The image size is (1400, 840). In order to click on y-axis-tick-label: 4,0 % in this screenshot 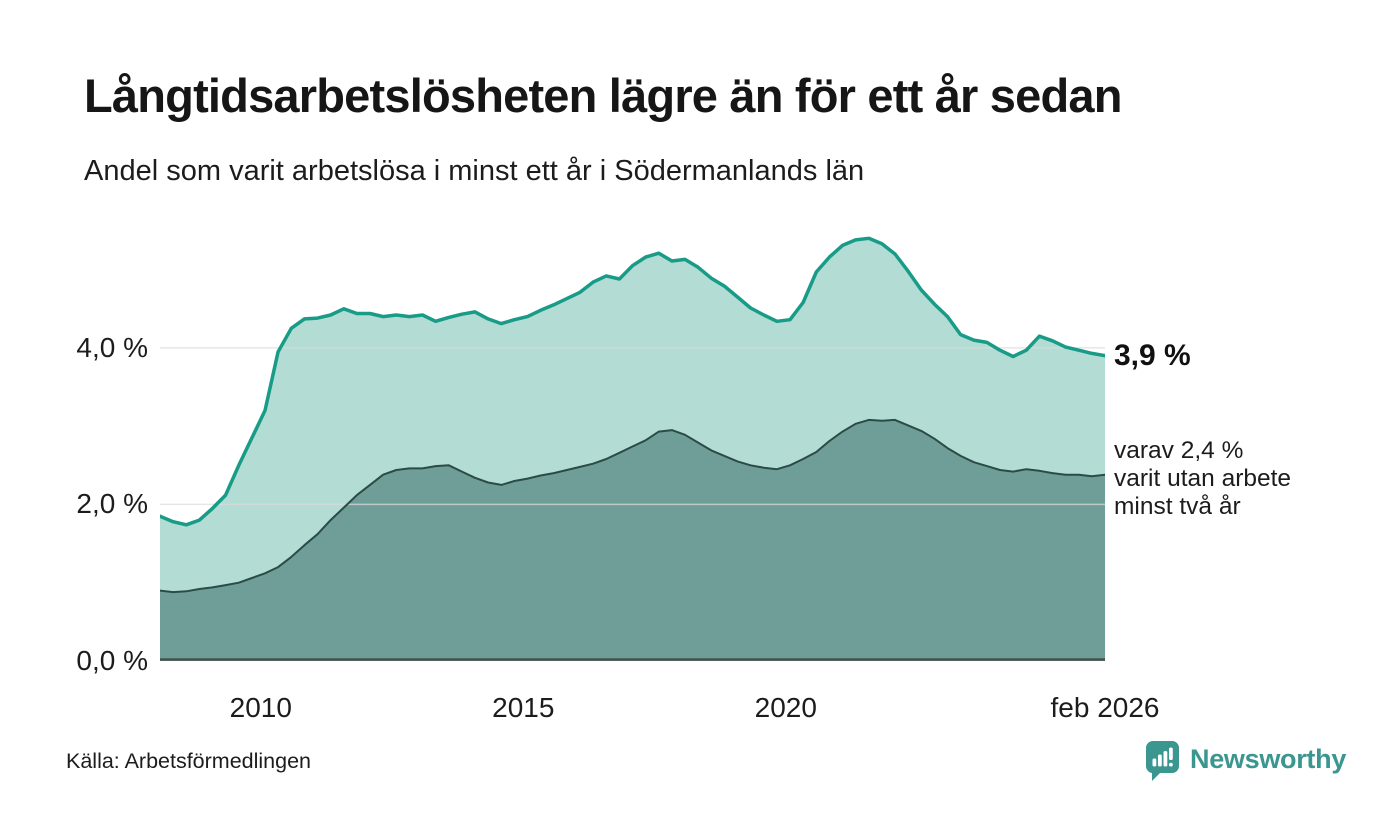, I will do `click(112, 347)`.